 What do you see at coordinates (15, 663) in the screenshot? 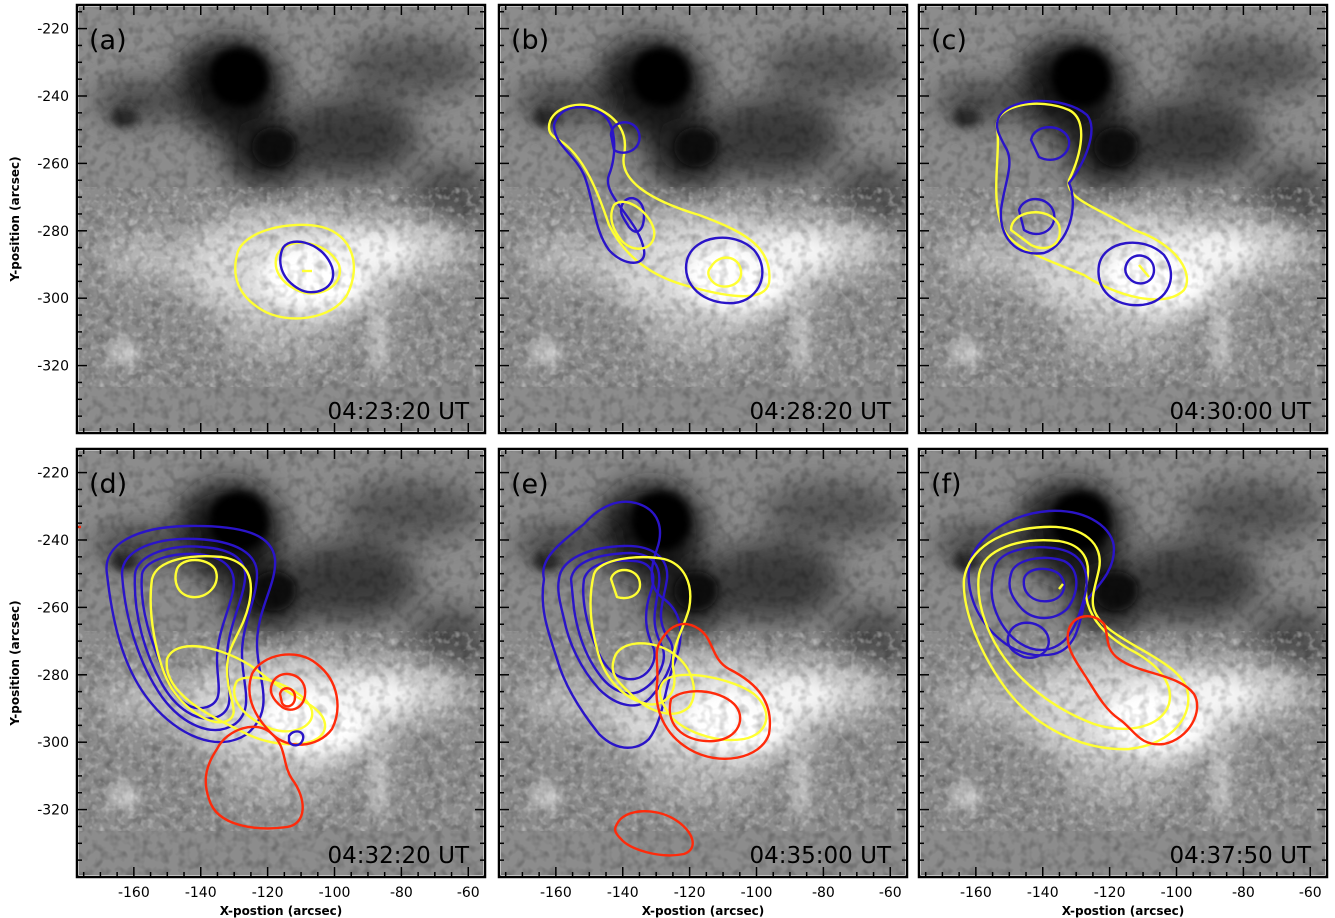
I see `y-axis-title: Y-position (arcsec)` at bounding box center [15, 663].